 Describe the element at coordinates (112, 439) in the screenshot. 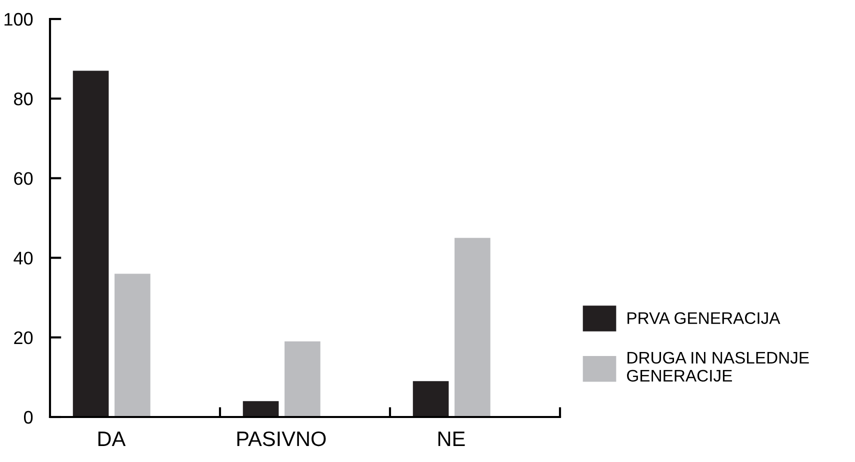

I see `x-tick-label: DA` at that location.